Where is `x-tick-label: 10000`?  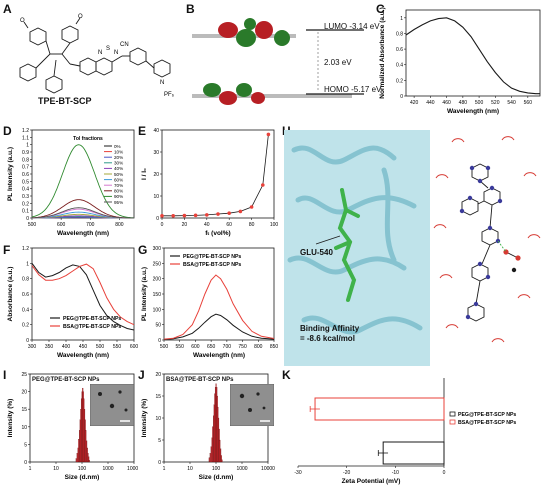 x-tick-label: 10000 is located at coordinates (132, 469).